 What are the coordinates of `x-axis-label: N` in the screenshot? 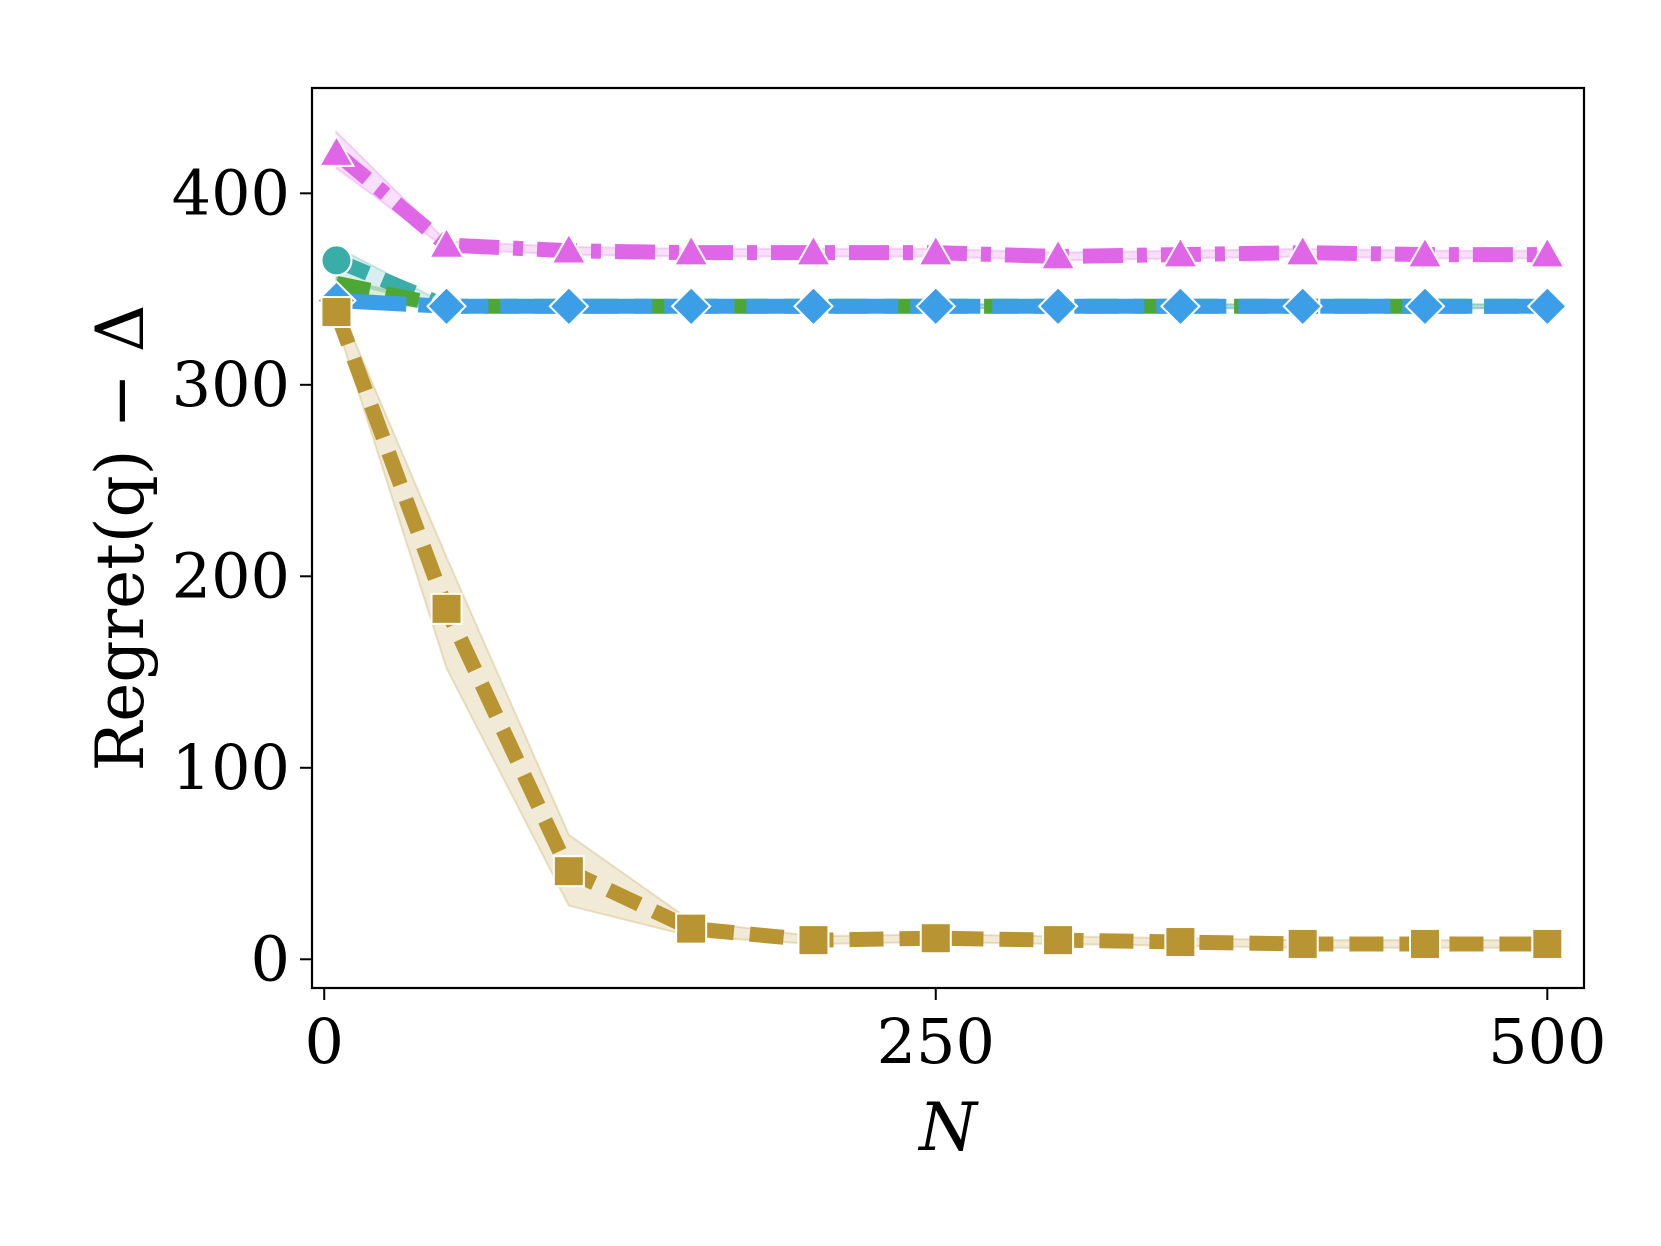 It's located at (948, 1127).